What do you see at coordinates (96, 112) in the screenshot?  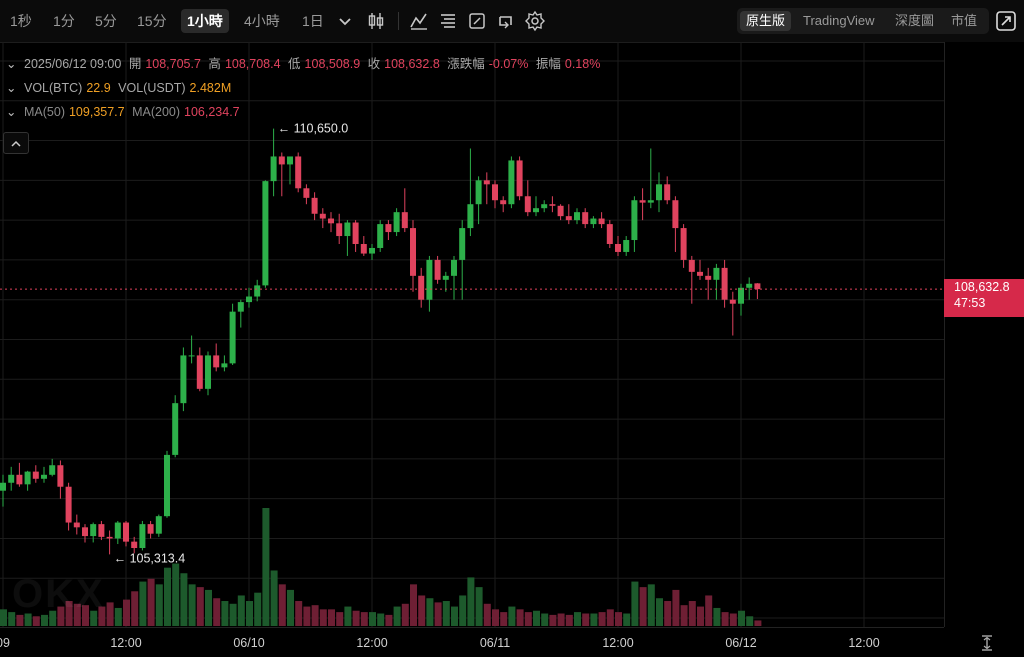 I see `ma50-value: 109,357.7` at bounding box center [96, 112].